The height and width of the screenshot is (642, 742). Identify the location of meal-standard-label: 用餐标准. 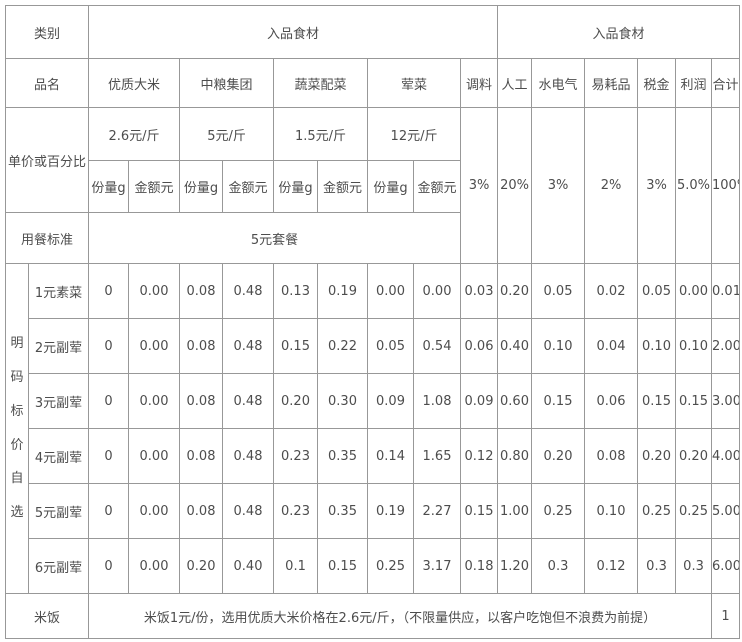
(47, 238).